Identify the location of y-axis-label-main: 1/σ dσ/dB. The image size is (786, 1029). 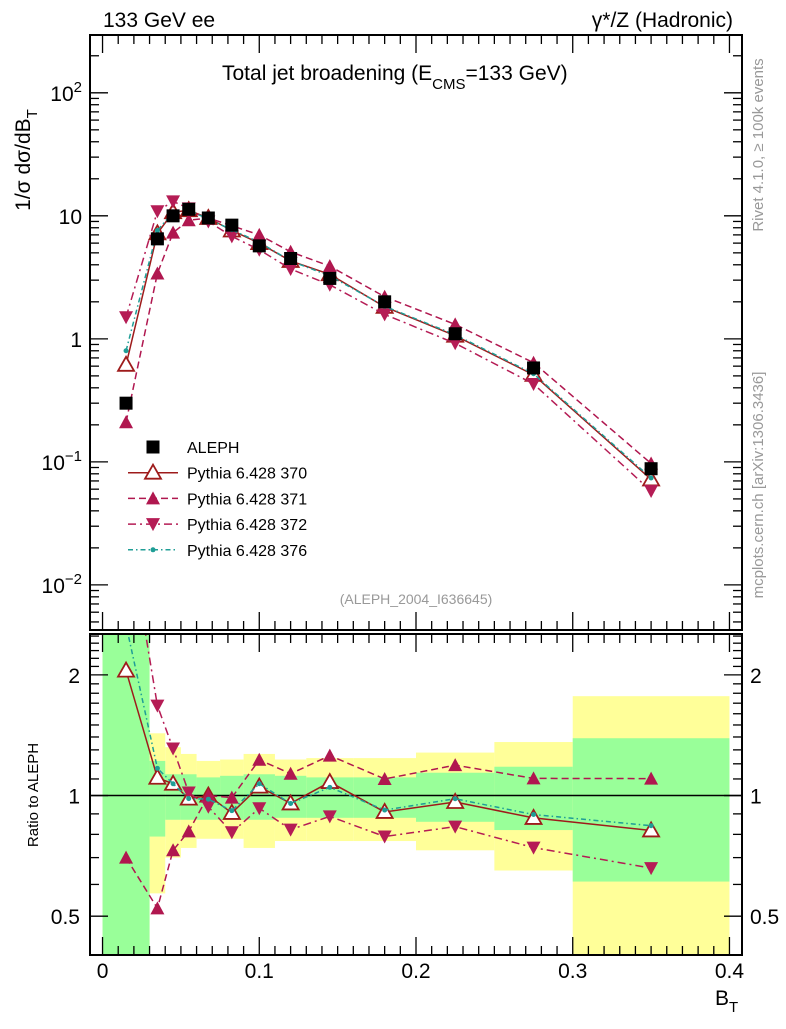
(23, 164).